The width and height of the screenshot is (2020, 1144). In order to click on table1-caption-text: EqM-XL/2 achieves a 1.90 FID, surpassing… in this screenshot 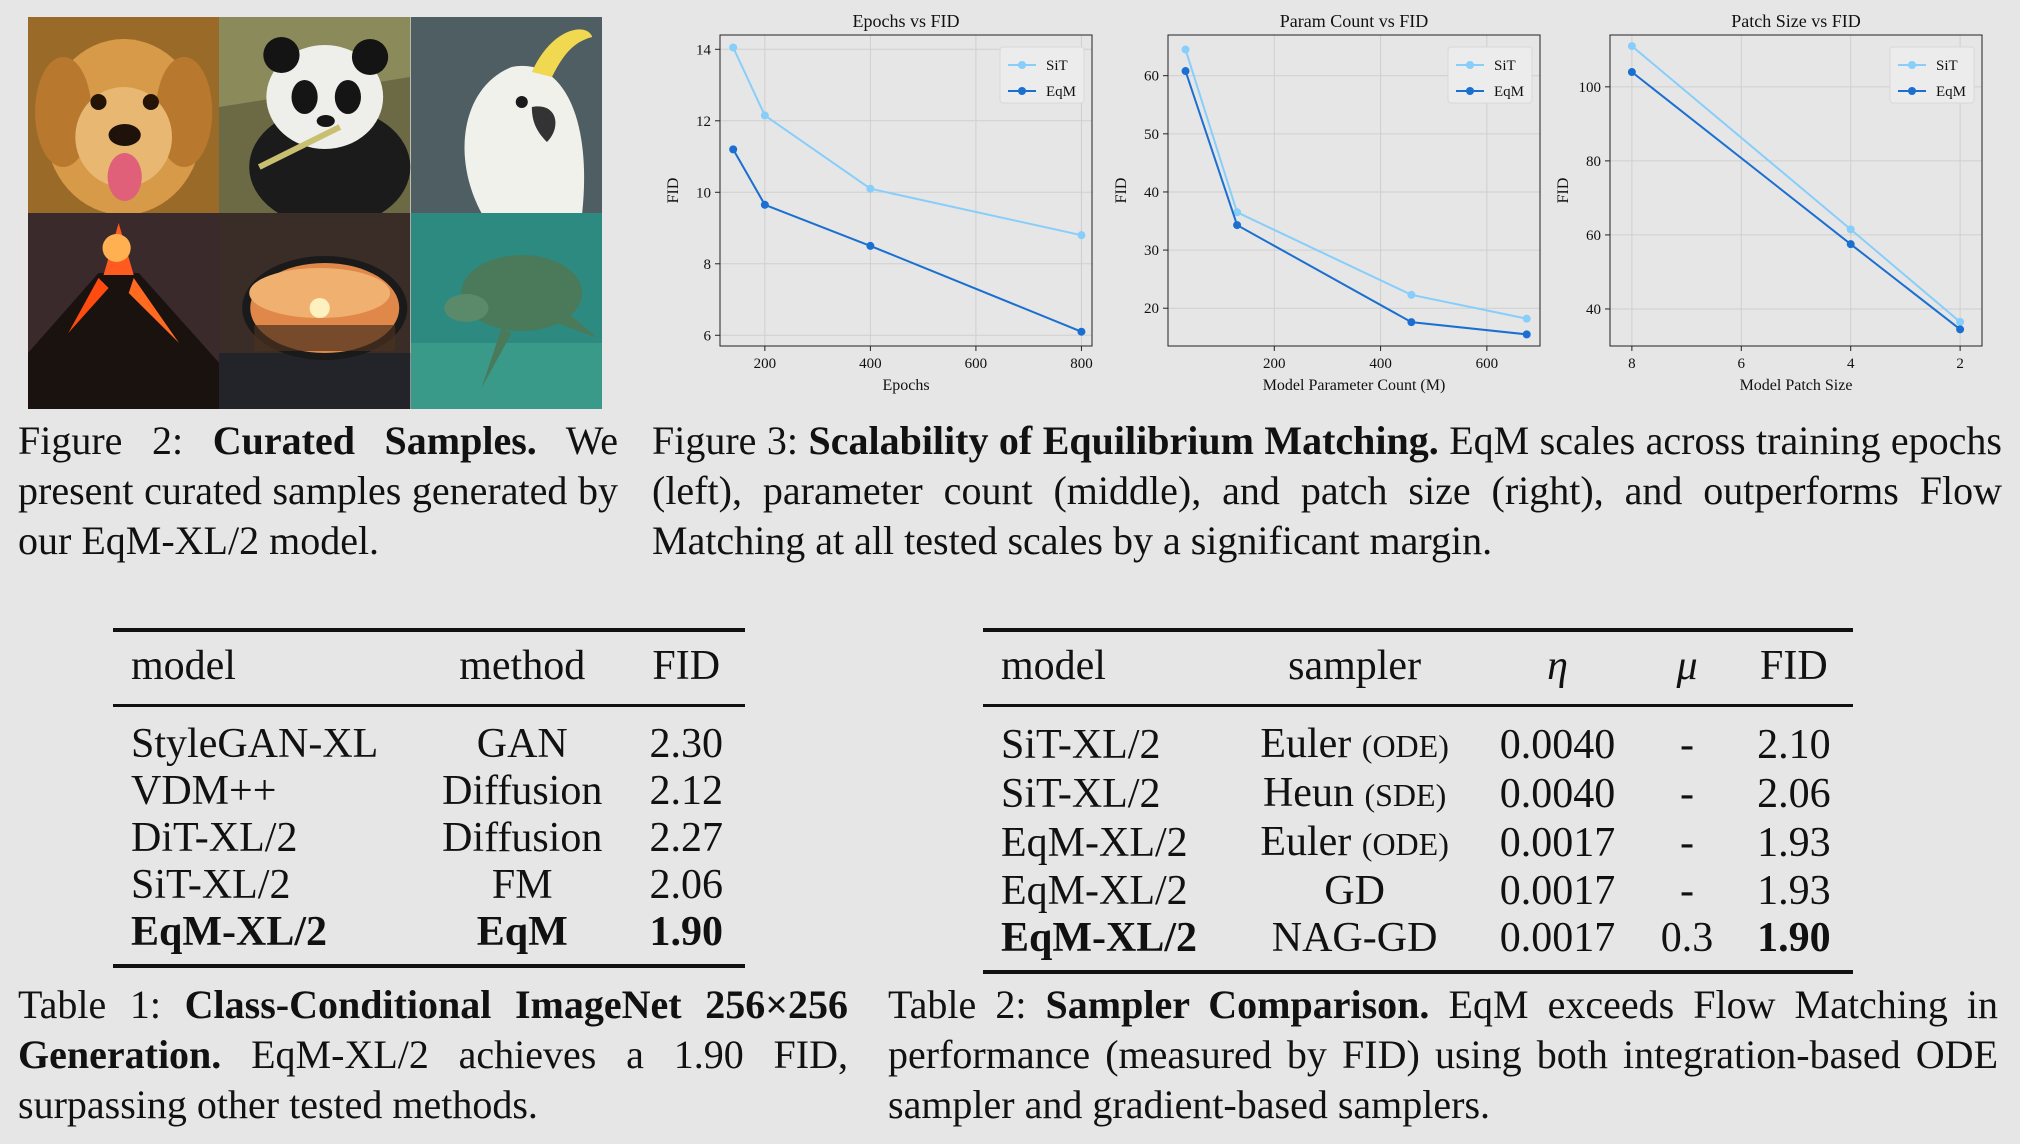, I will do `click(433, 1079)`.